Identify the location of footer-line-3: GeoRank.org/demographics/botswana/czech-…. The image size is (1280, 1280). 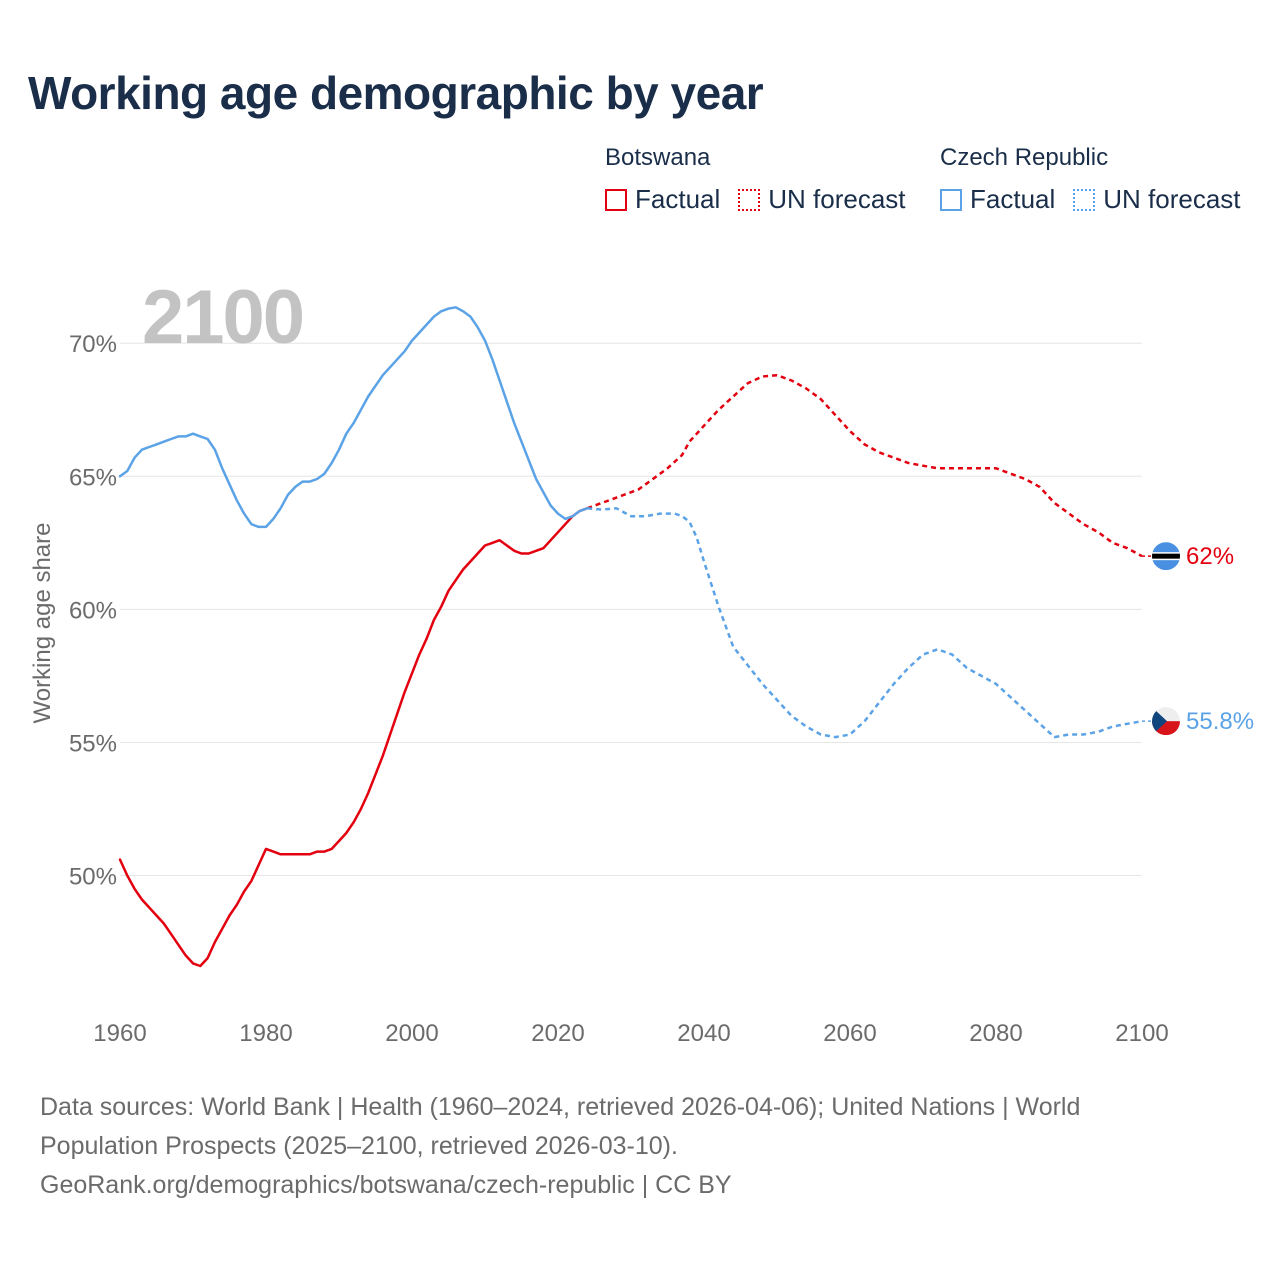
(386, 1185).